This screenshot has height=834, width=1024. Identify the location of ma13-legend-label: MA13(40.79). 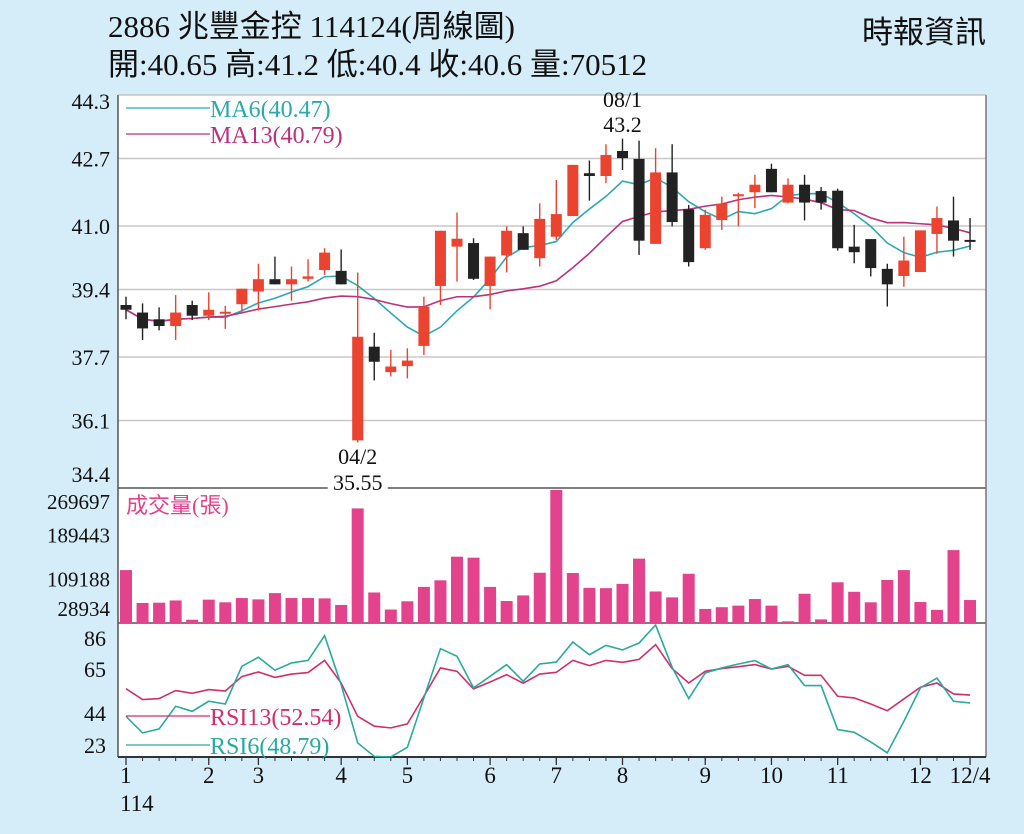
(276, 136).